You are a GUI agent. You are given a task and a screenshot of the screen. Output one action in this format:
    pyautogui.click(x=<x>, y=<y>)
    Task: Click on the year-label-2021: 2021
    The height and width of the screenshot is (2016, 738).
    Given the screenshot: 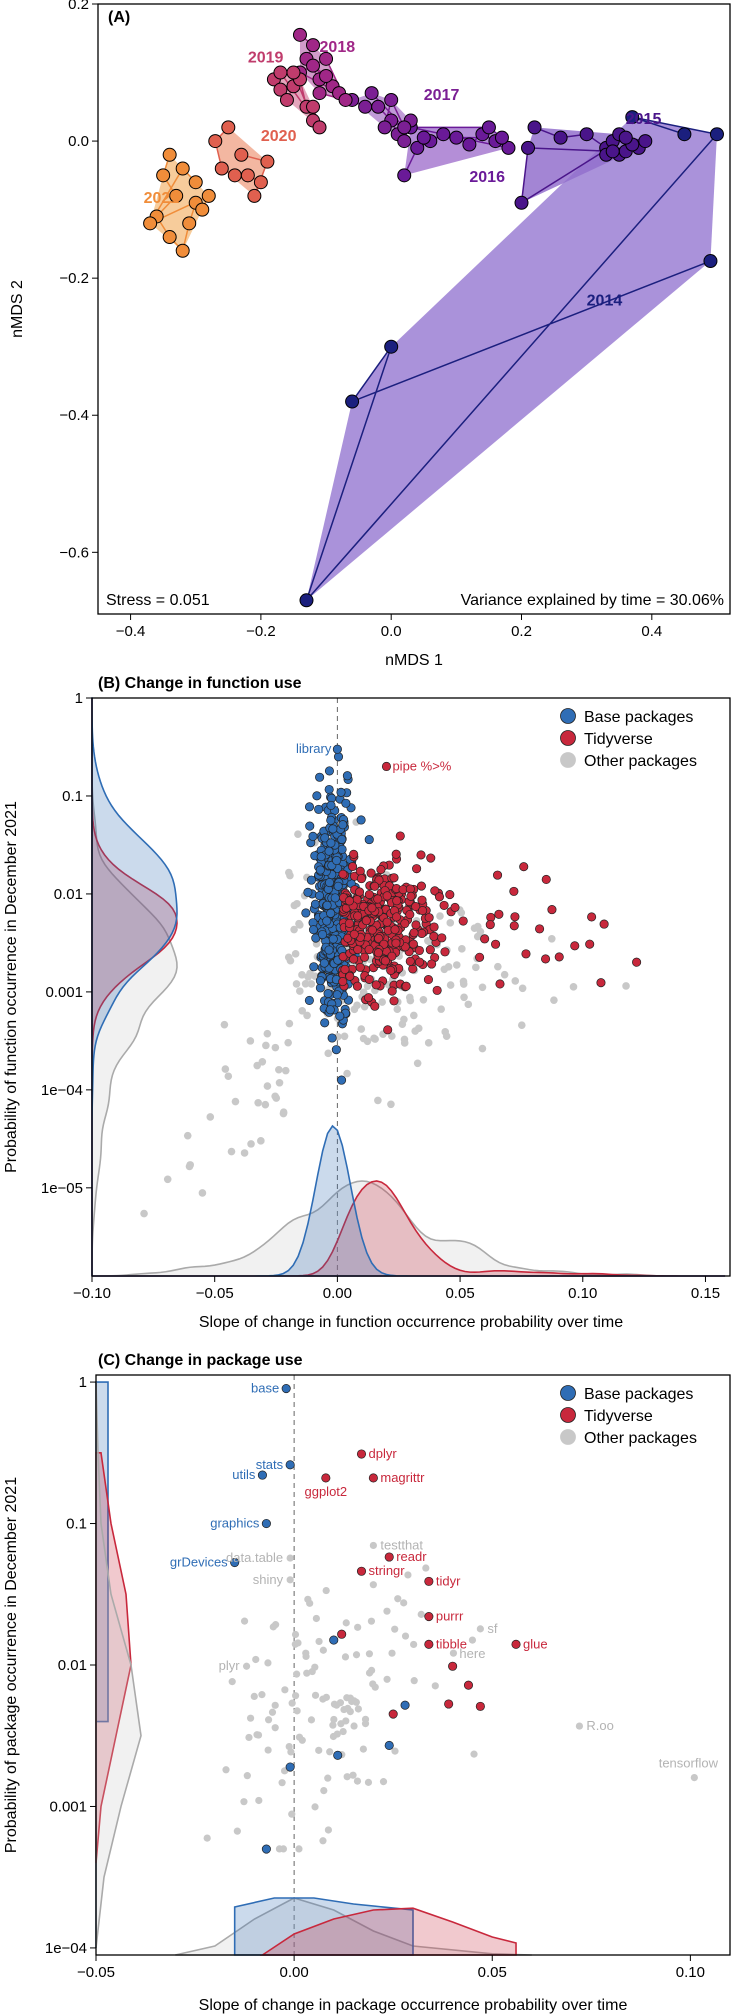 What is the action you would take?
    pyautogui.click(x=162, y=198)
    